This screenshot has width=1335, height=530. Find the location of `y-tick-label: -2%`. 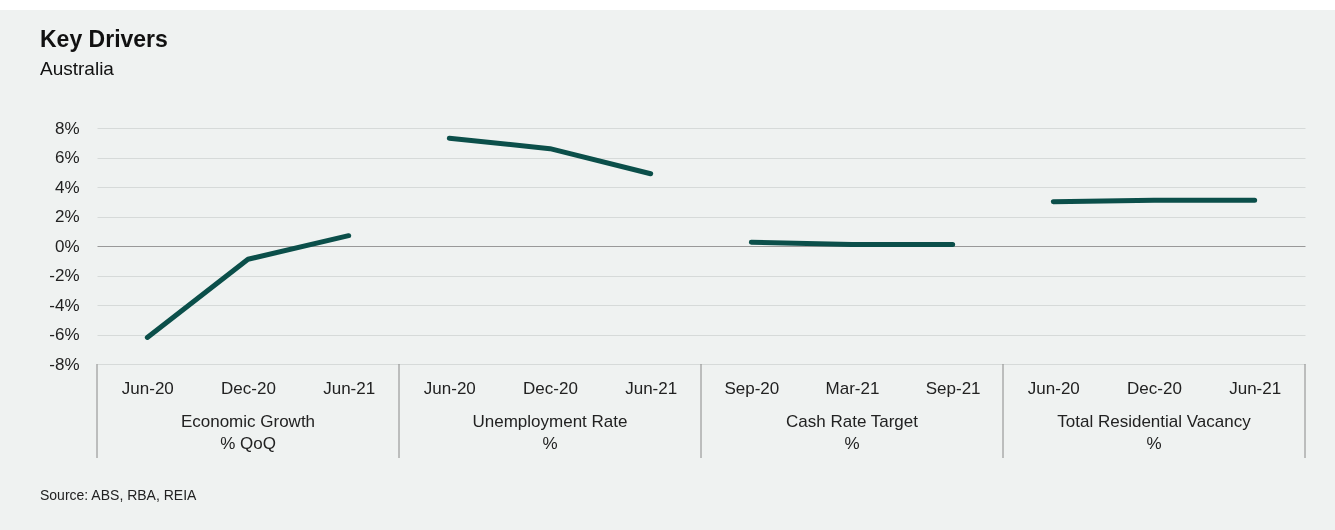

y-tick-label: -2% is located at coordinates (64, 275).